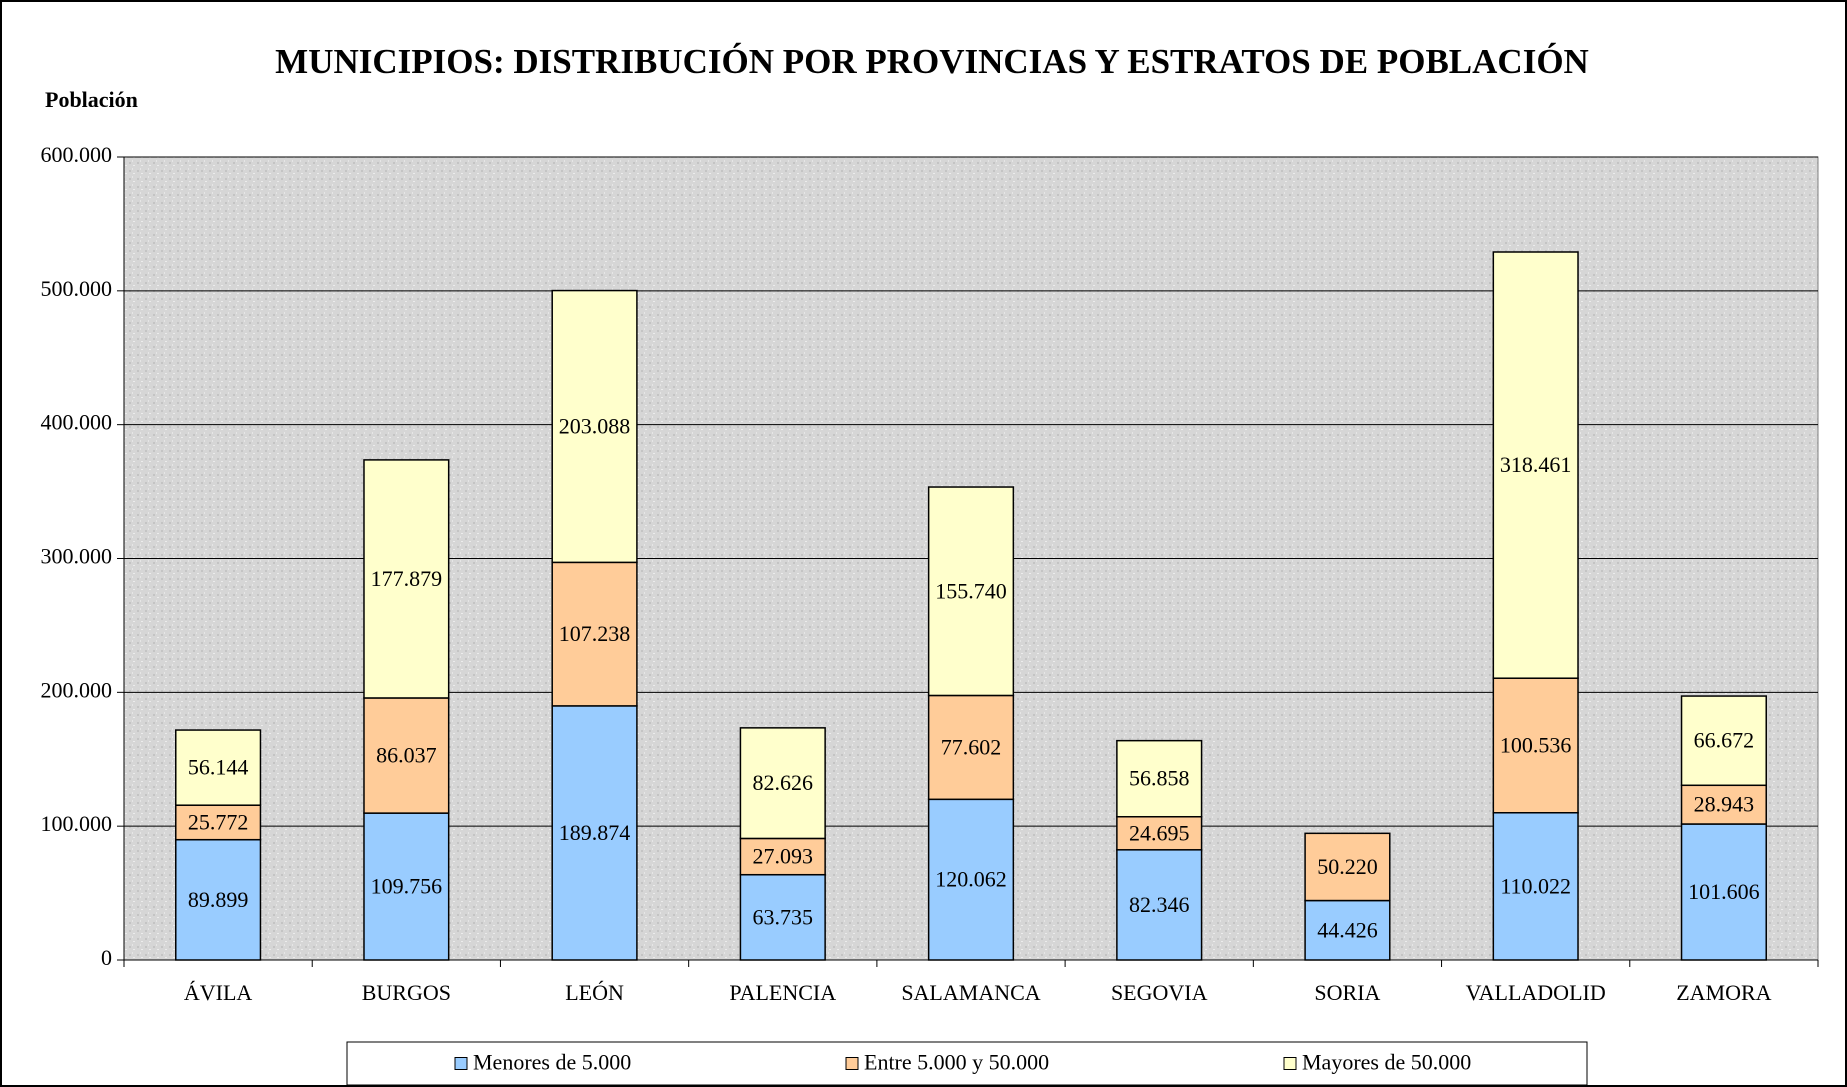 The image size is (1847, 1087). I want to click on data-label: 56.144, so click(218, 767).